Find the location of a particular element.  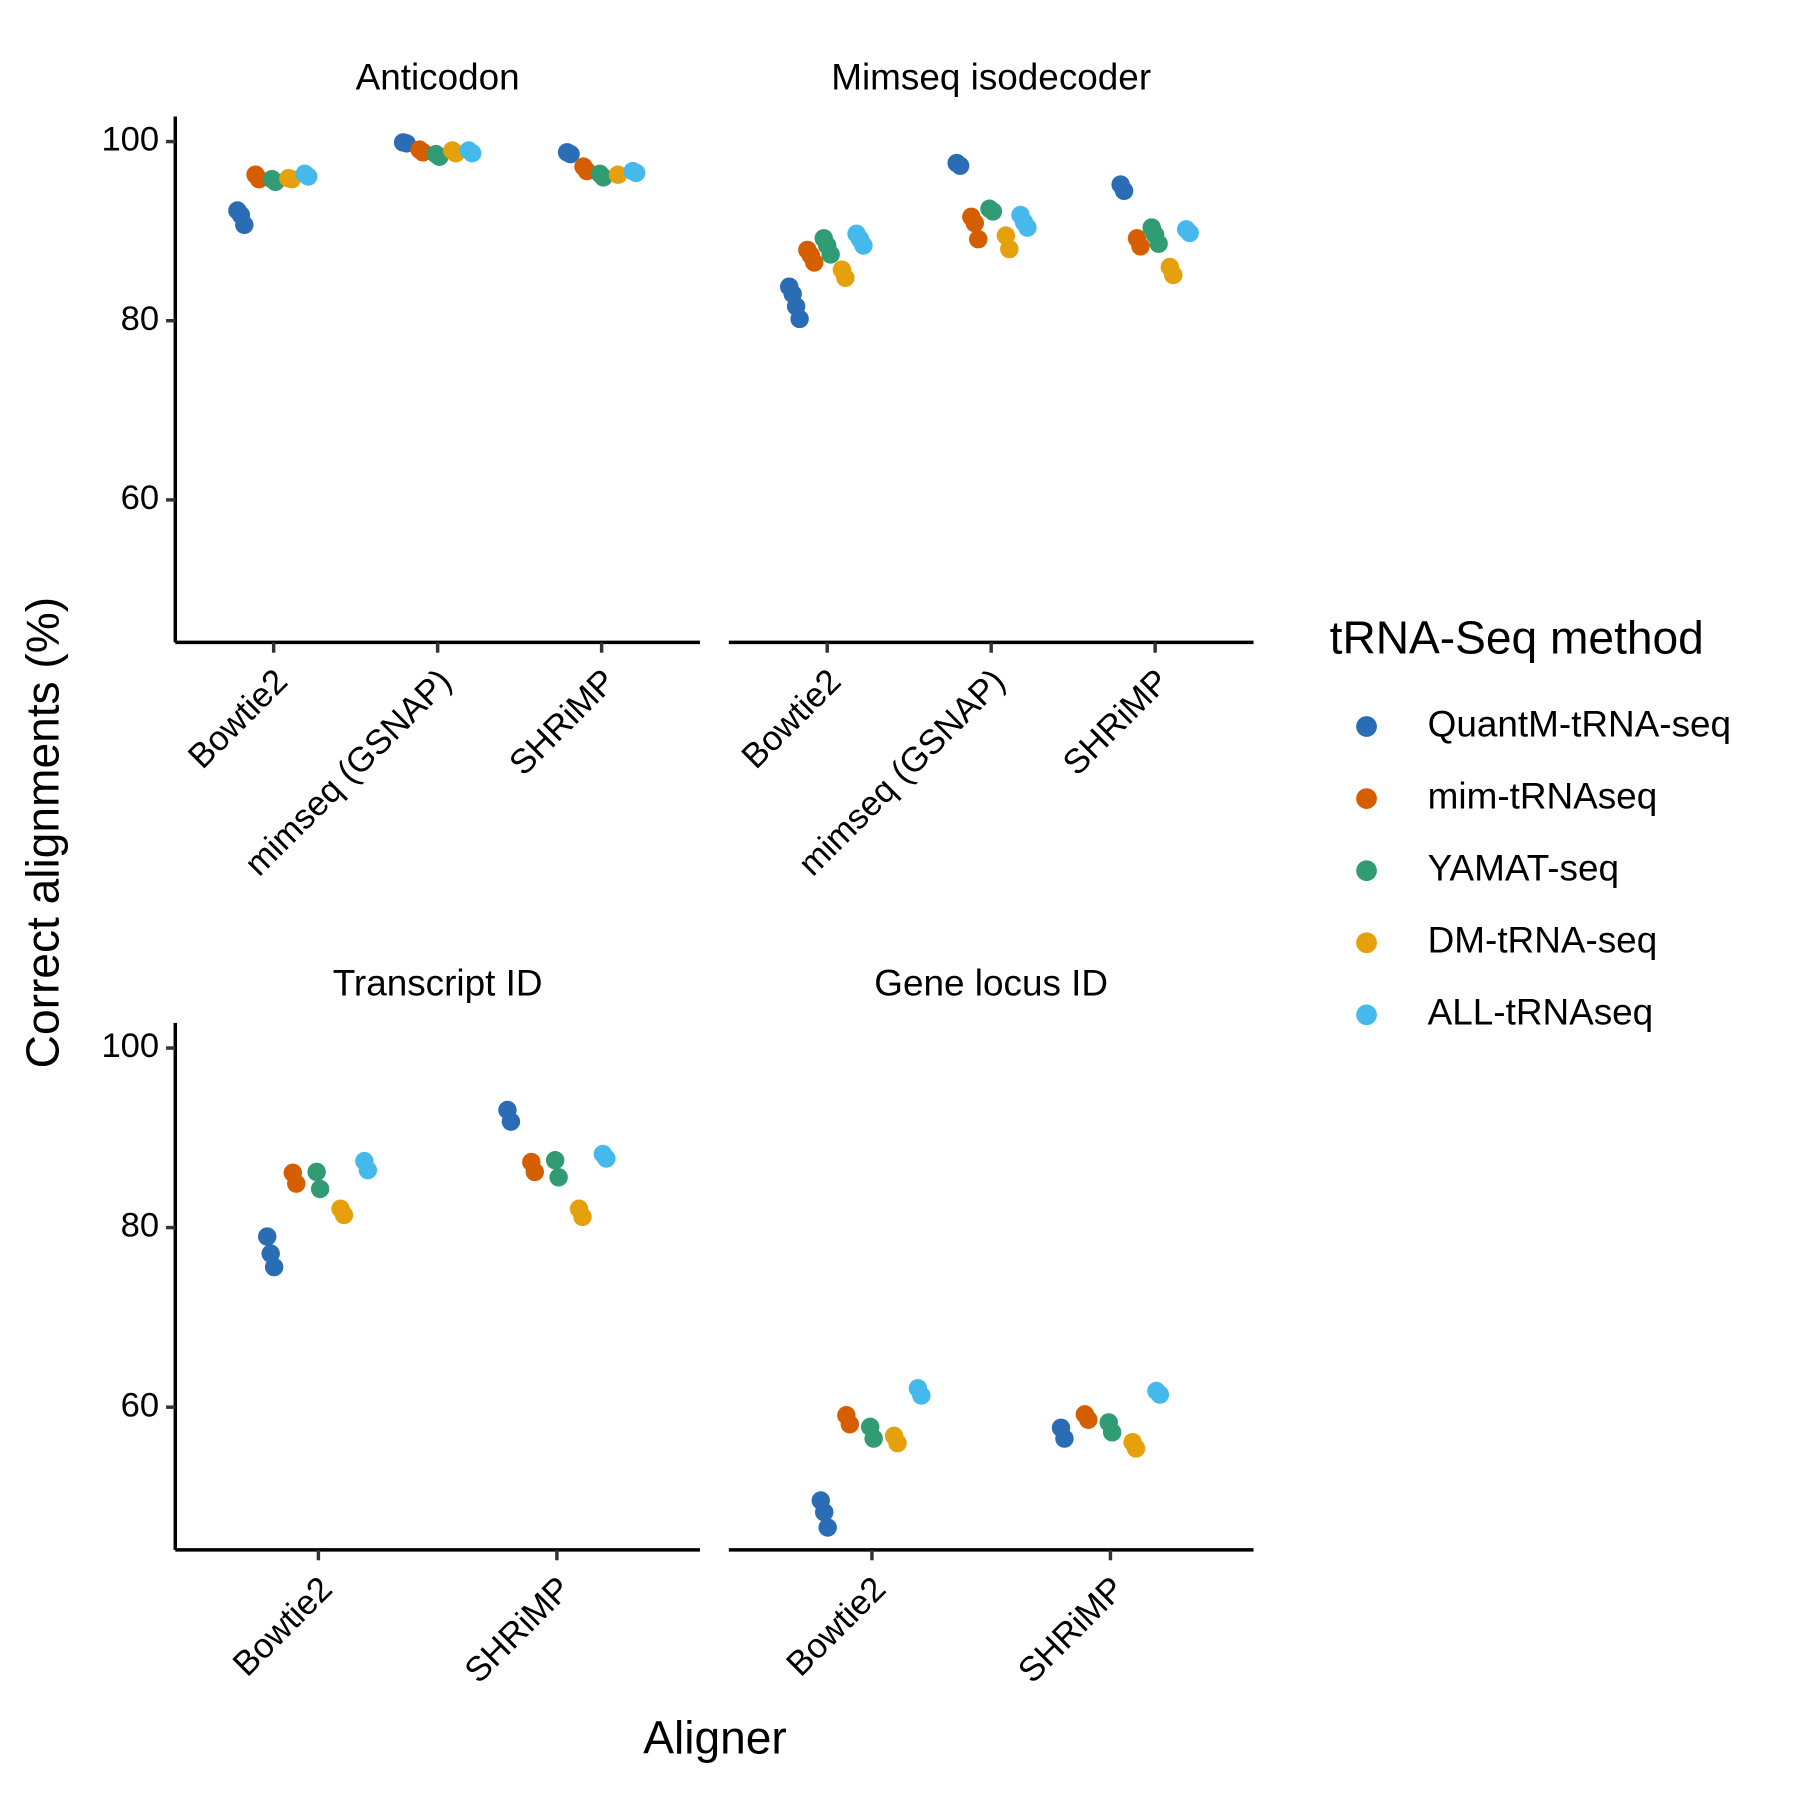

legend-title: tRNA-Seq method is located at coordinates (1517, 637).